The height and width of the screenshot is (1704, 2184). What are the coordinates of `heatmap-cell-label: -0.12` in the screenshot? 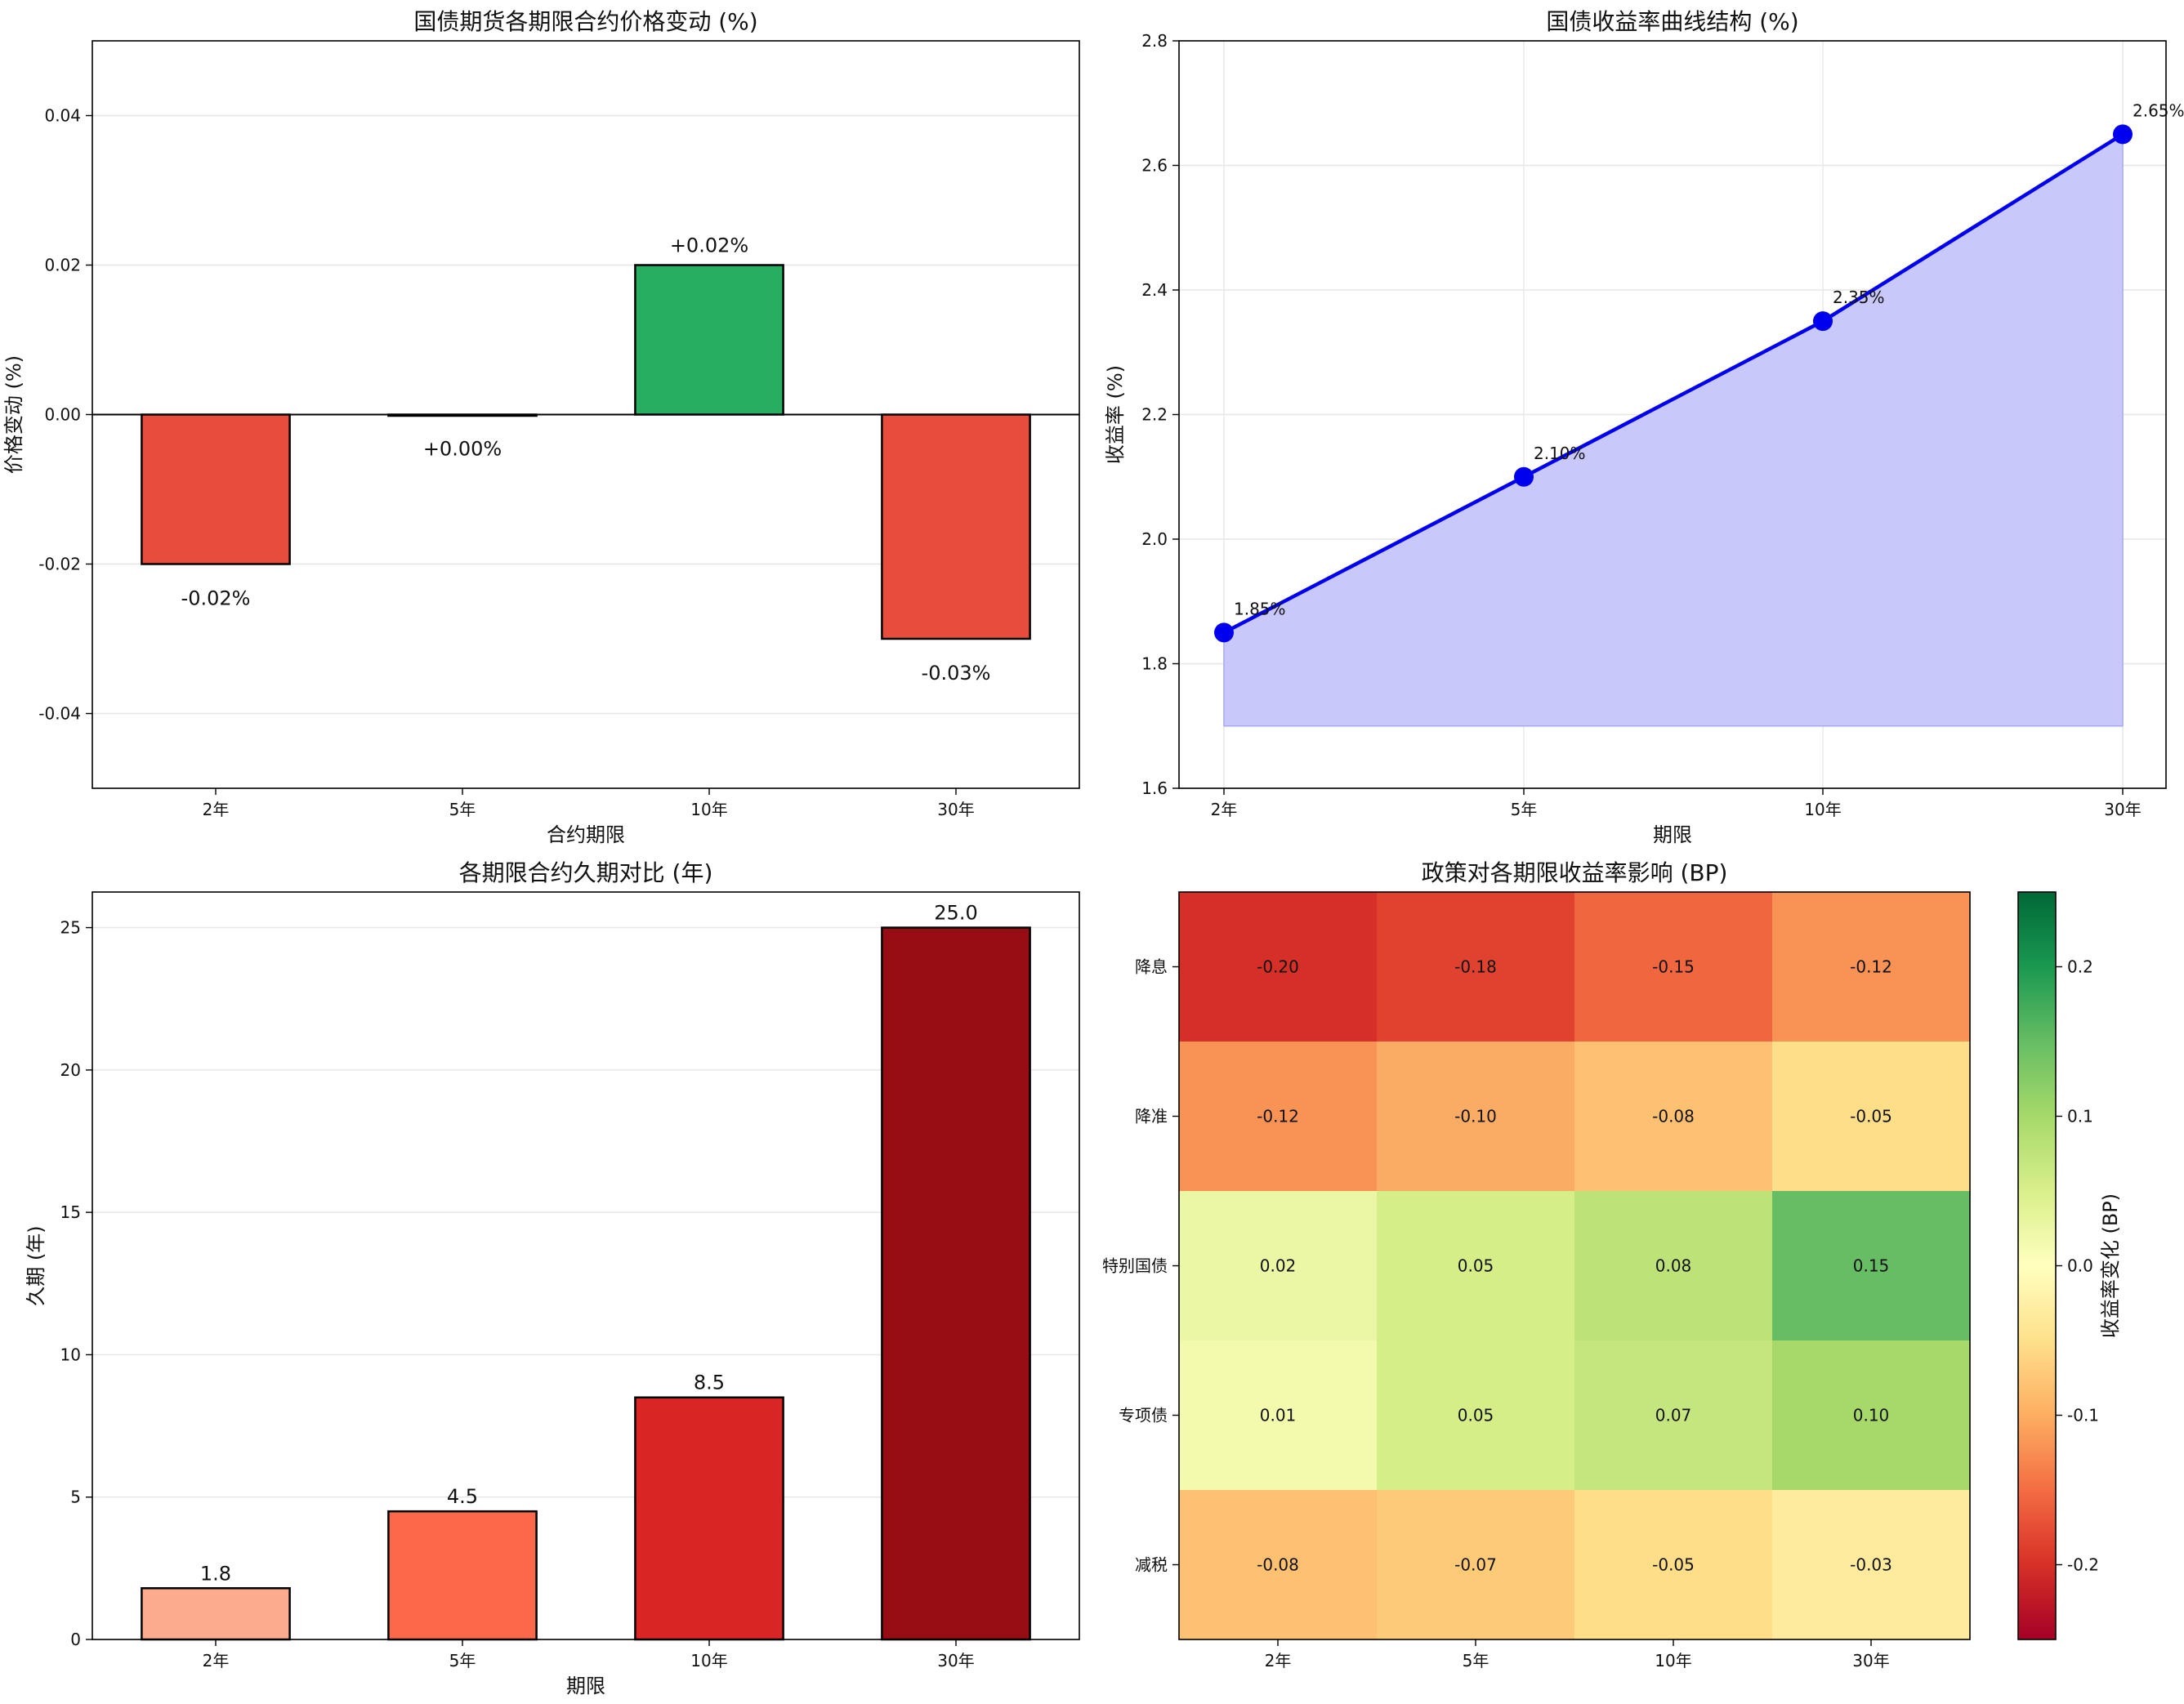 It's located at (1871, 967).